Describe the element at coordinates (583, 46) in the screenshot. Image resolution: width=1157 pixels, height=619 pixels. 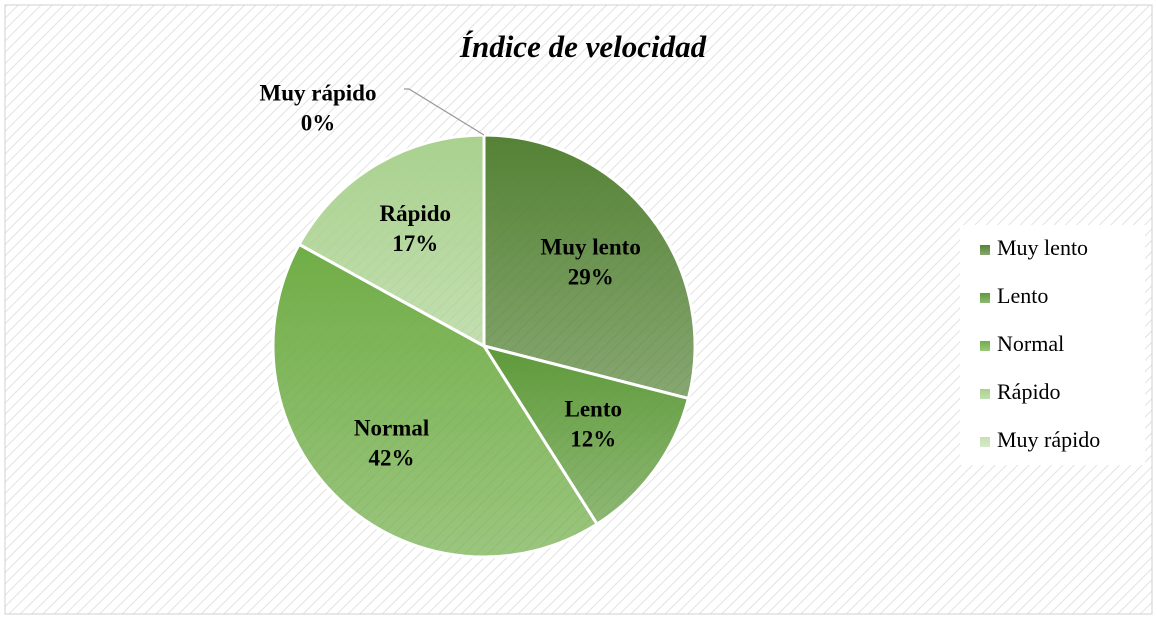
I see `chart-title: Índice de velocidad` at that location.